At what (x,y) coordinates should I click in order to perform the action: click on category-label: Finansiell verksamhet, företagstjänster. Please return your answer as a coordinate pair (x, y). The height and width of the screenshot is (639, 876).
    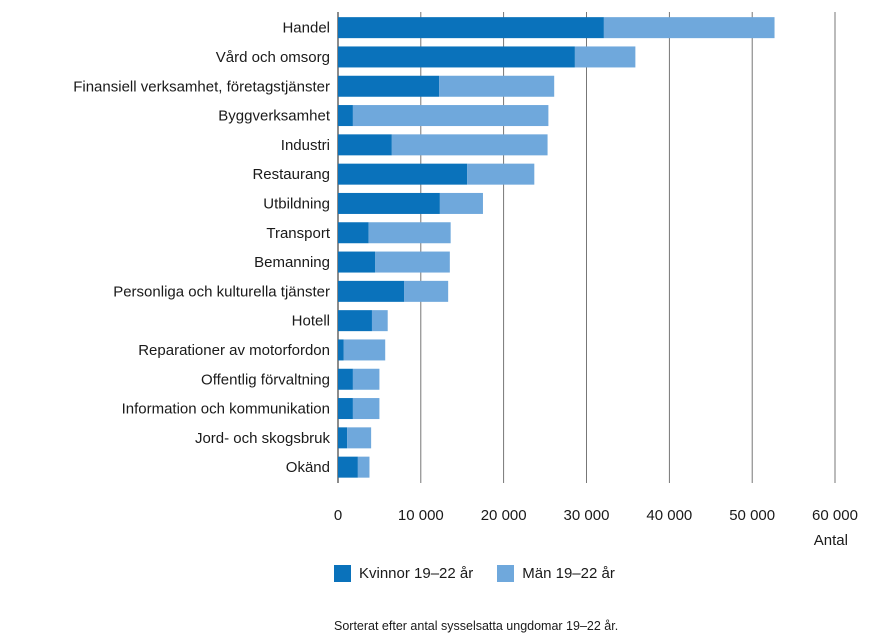
    Looking at the image, I should click on (201, 86).